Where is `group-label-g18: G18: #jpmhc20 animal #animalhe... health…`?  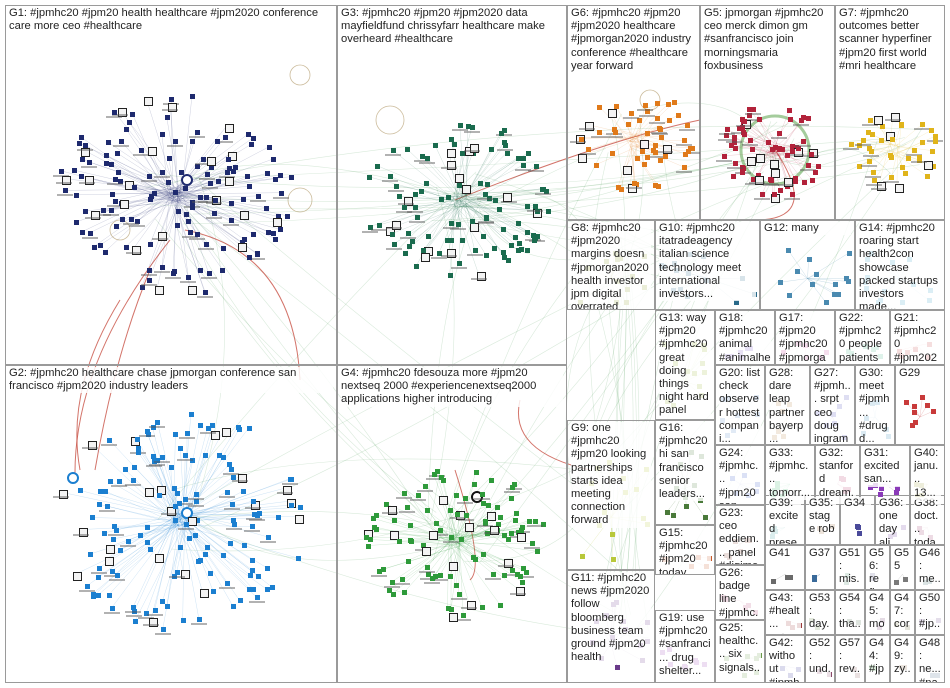 group-label-g18: G18: #jpmhc20 animal #animalhe... health… is located at coordinates (745, 338).